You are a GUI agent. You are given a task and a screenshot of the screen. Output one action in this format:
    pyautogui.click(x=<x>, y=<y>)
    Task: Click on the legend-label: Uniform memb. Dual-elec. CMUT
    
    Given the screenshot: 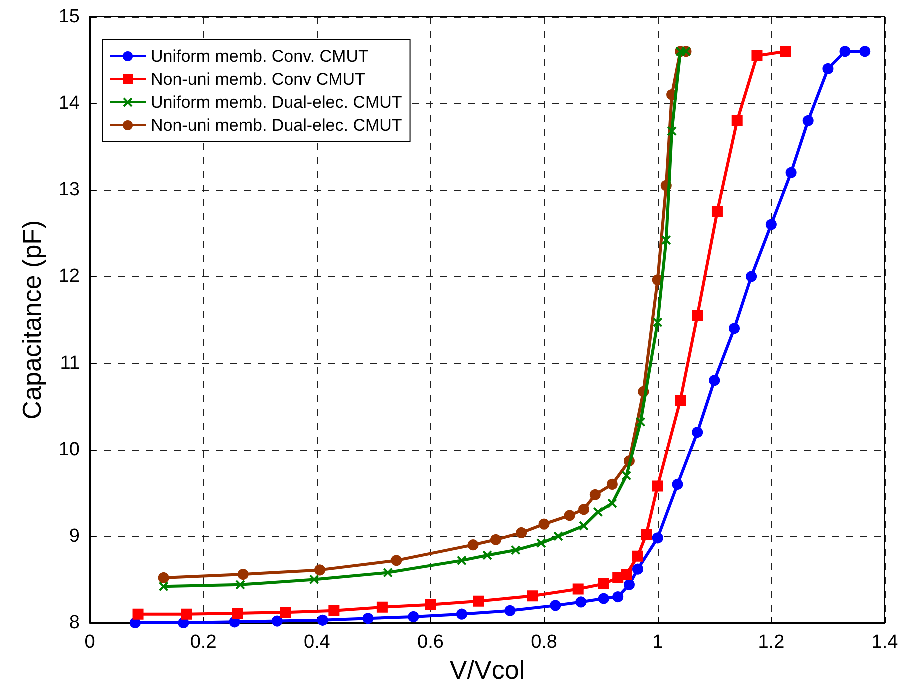 What is the action you would take?
    pyautogui.click(x=276, y=102)
    